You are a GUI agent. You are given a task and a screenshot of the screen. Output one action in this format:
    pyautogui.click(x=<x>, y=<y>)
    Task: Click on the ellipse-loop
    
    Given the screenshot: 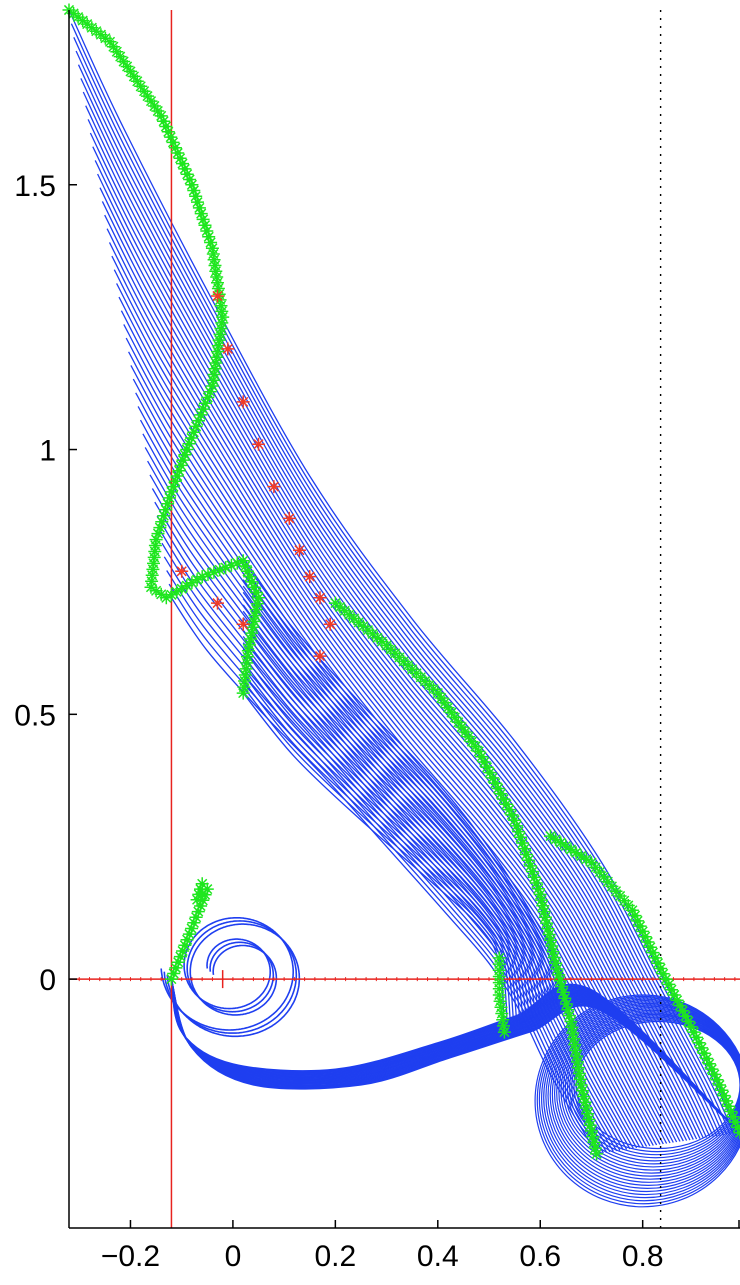 What is the action you would take?
    pyautogui.click(x=641, y=1097)
    